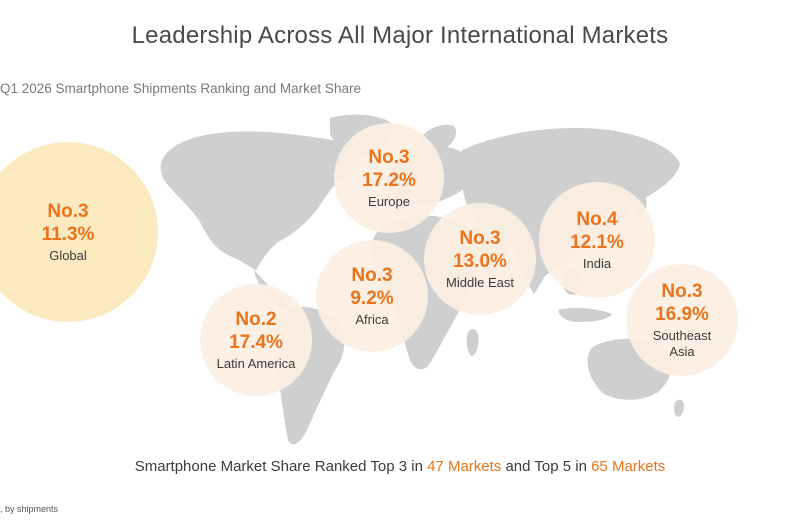 This screenshot has width=800, height=532. What do you see at coordinates (546, 466) in the screenshot?
I see `summary-middle: and Top 5 in` at bounding box center [546, 466].